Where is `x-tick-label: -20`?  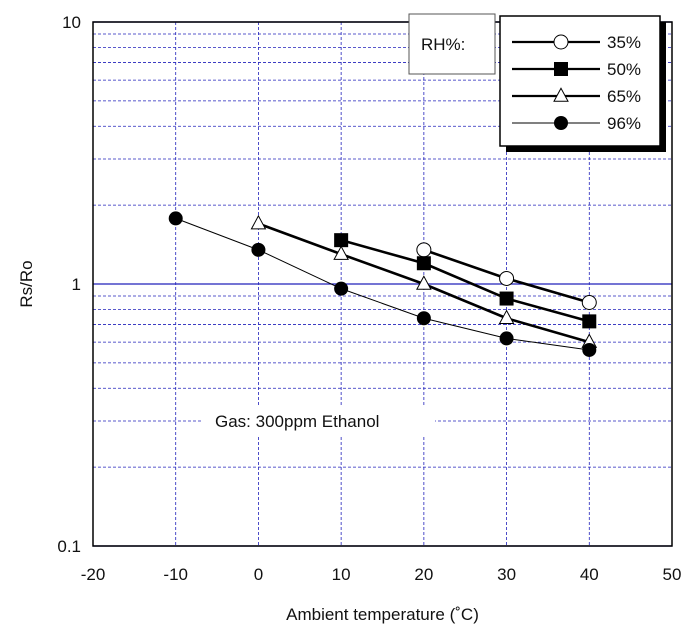
x-tick-label: -20 is located at coordinates (93, 574).